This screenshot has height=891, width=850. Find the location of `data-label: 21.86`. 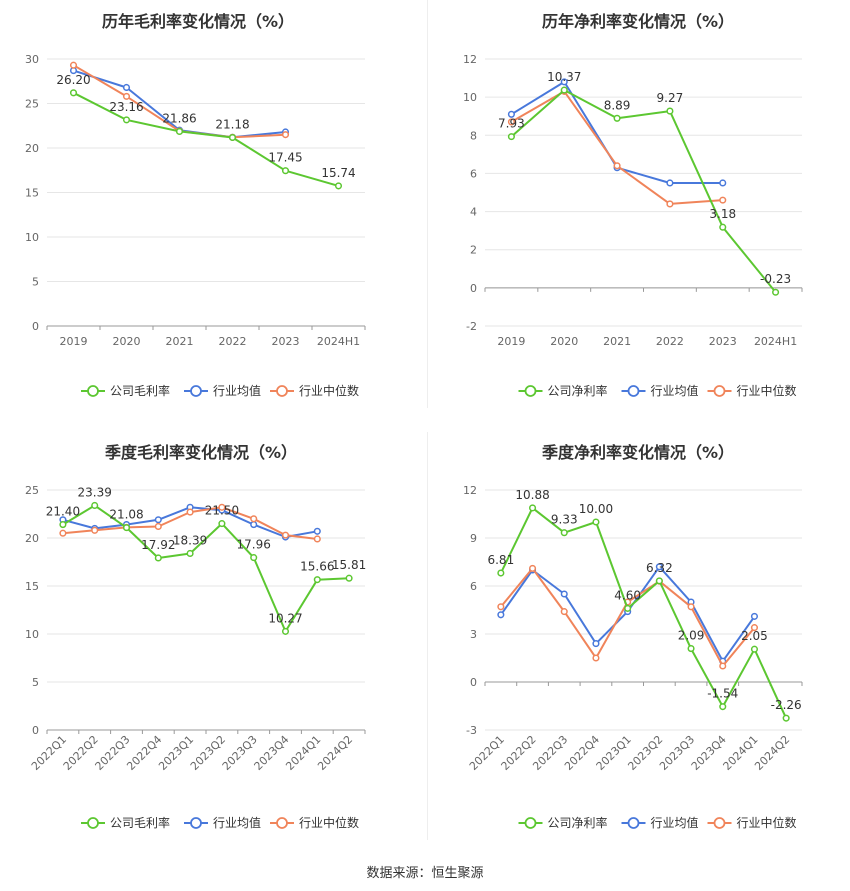

data-label: 21.86 is located at coordinates (179, 118).